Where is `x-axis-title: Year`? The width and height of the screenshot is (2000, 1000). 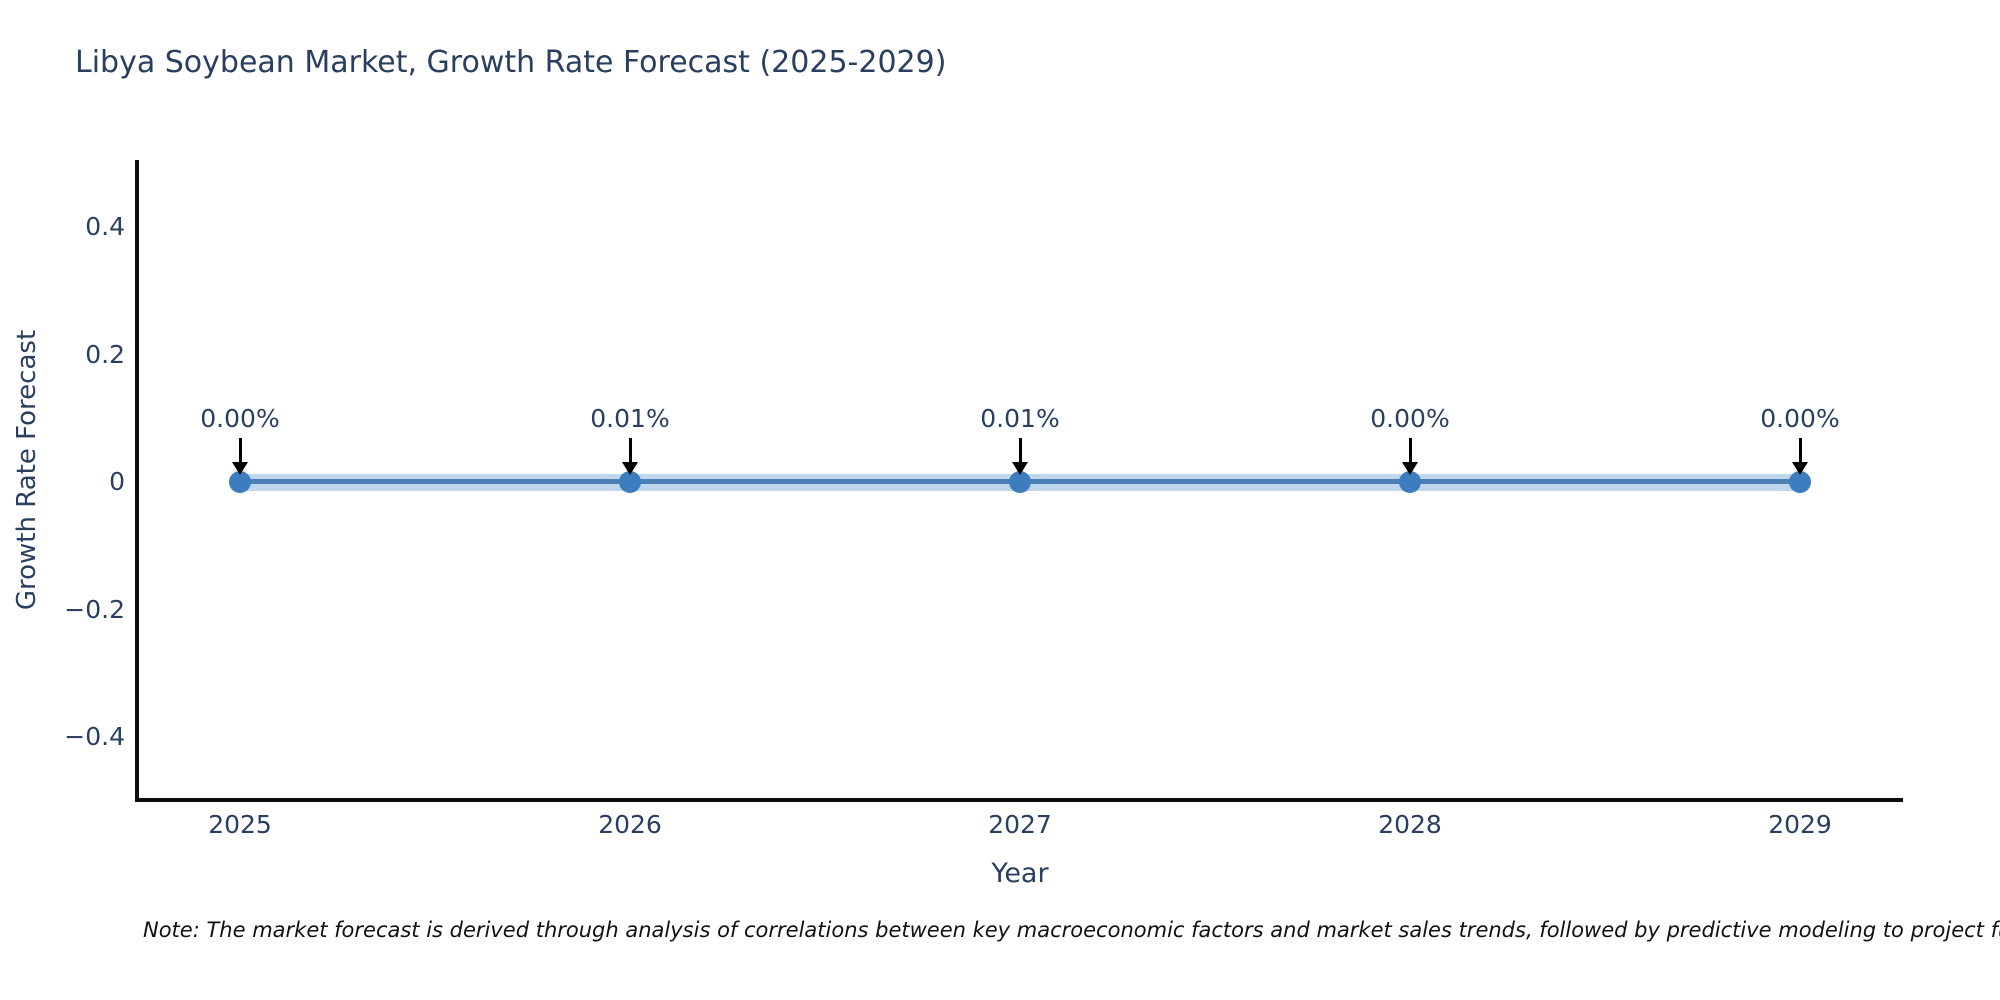
x-axis-title: Year is located at coordinates (1020, 873).